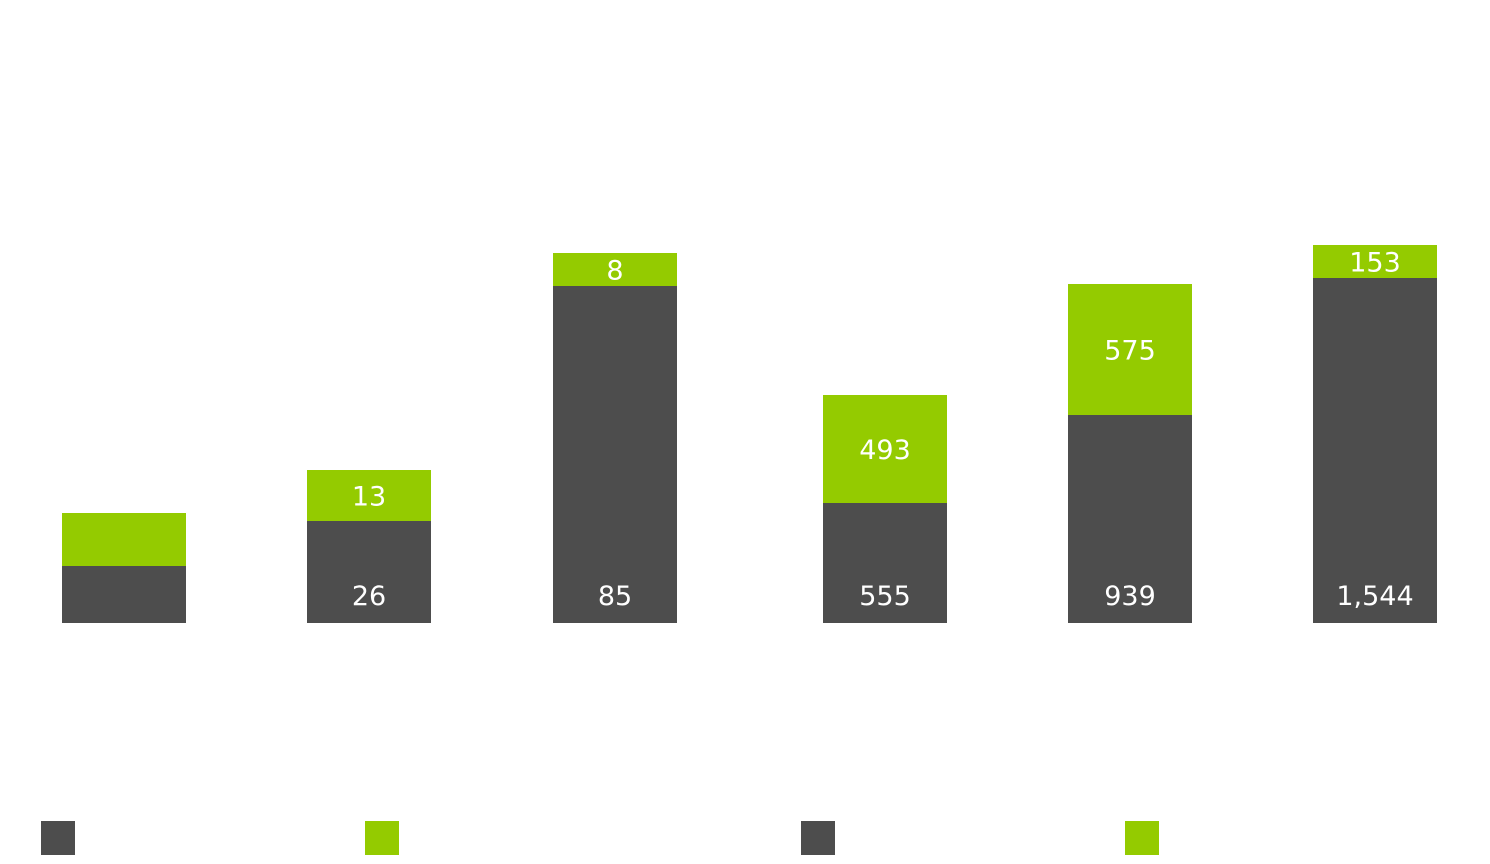 The height and width of the screenshot is (864, 1490). Describe the element at coordinates (615, 596) in the screenshot. I see `bar-3-segment-1-label: 85` at that location.